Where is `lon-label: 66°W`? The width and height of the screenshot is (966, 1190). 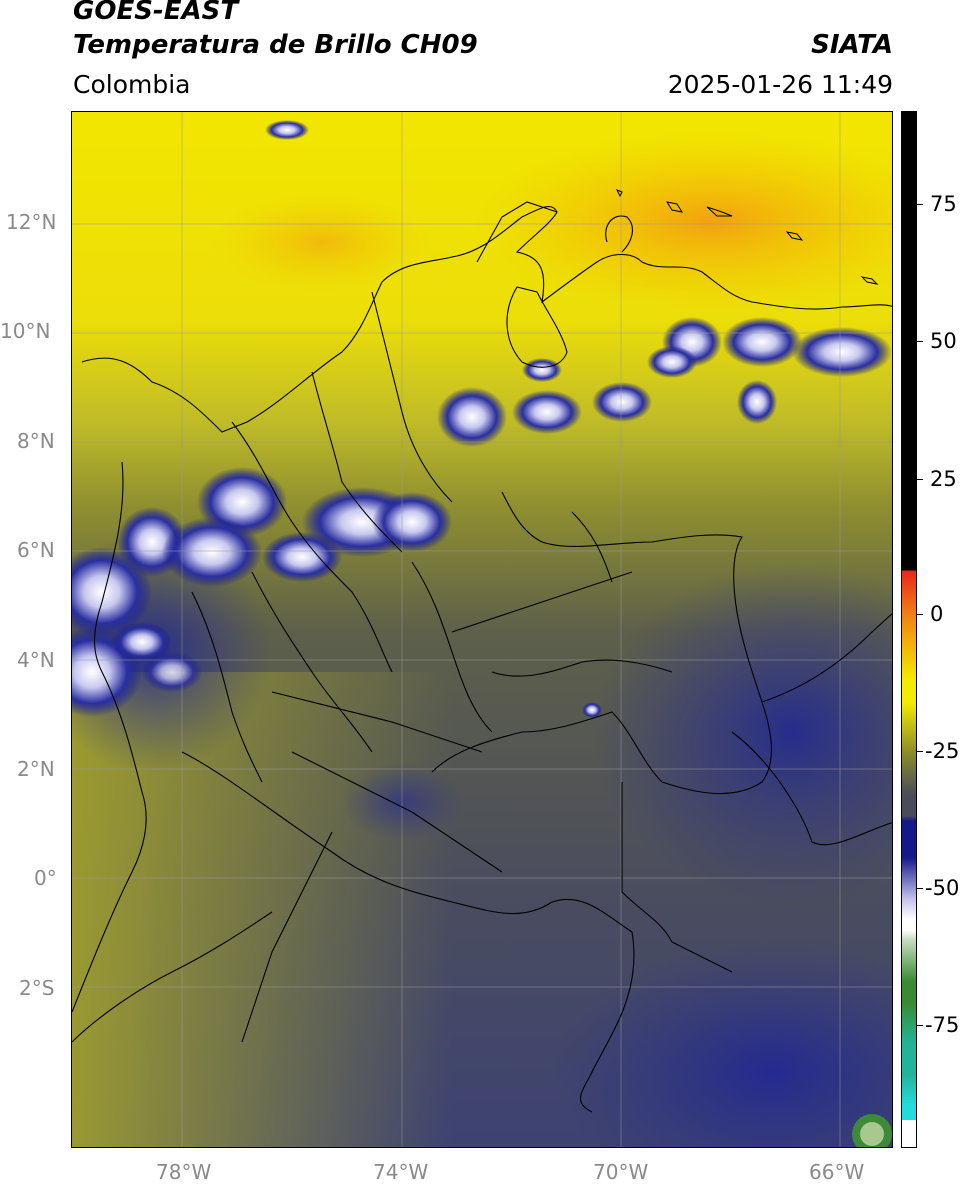 lon-label: 66°W is located at coordinates (837, 1172).